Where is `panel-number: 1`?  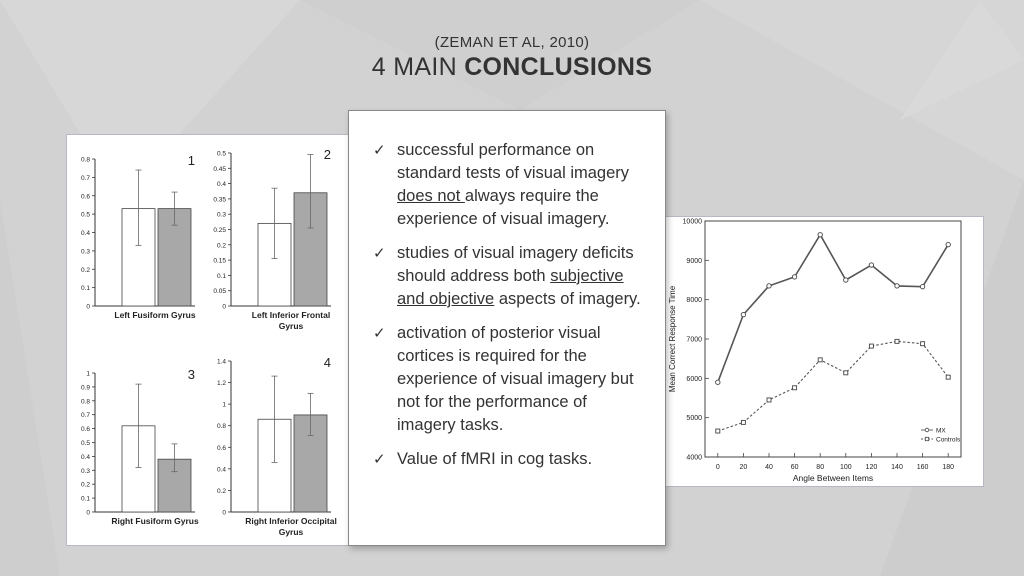
panel-number: 1 is located at coordinates (191, 160).